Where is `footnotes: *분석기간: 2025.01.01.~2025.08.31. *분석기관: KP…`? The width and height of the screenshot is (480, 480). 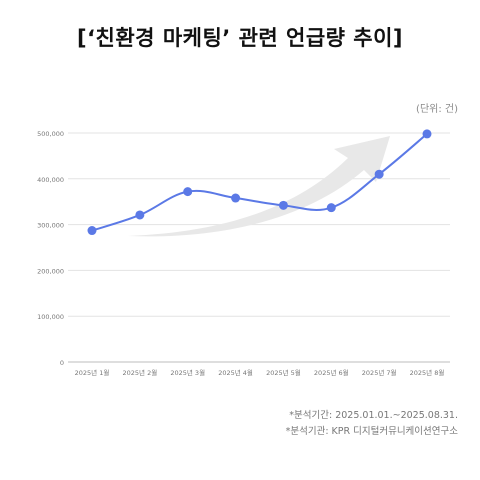
footnotes: *분석기간: 2025.01.01.~2025.08.31. *분석기관: KP… is located at coordinates (372, 424).